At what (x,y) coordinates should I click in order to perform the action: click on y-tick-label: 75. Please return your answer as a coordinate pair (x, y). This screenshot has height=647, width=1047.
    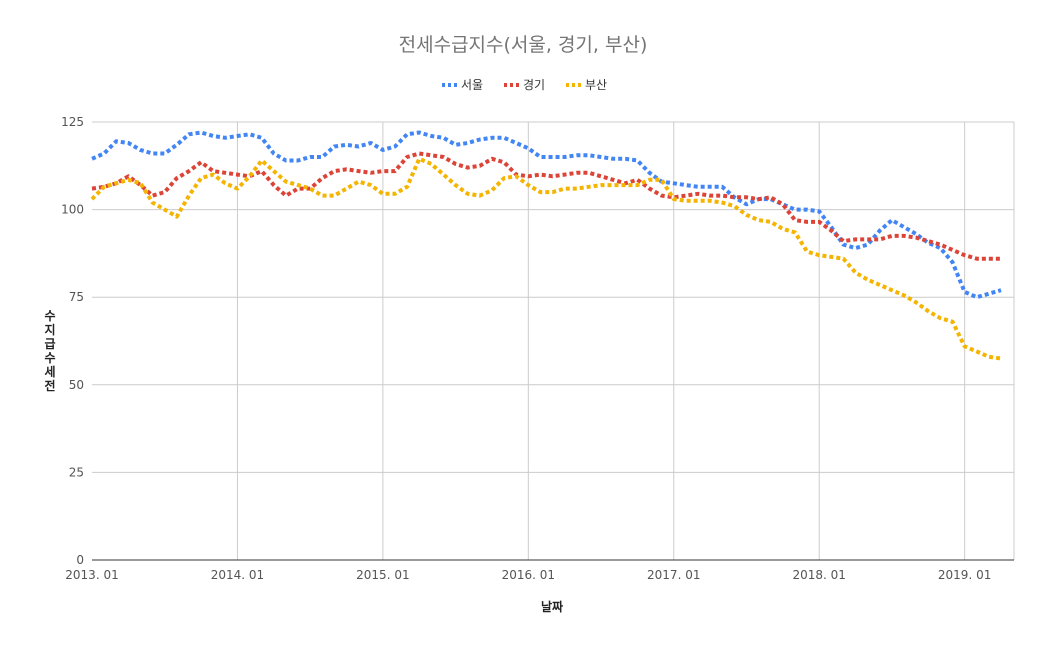
    Looking at the image, I should click on (76, 297).